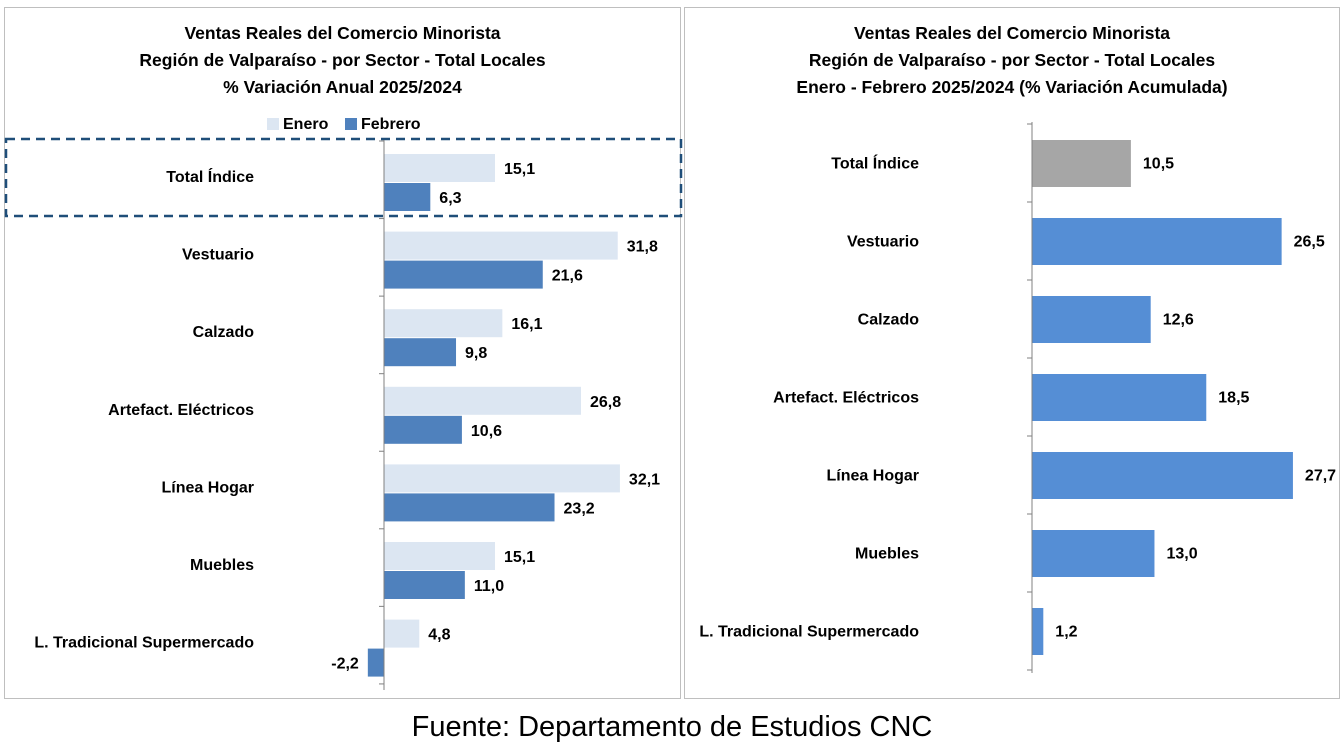 This screenshot has width=1344, height=749. Describe the element at coordinates (368, 338) in the screenshot. I see `category-group-calzado: Calzado 16,1 9,8` at that location.